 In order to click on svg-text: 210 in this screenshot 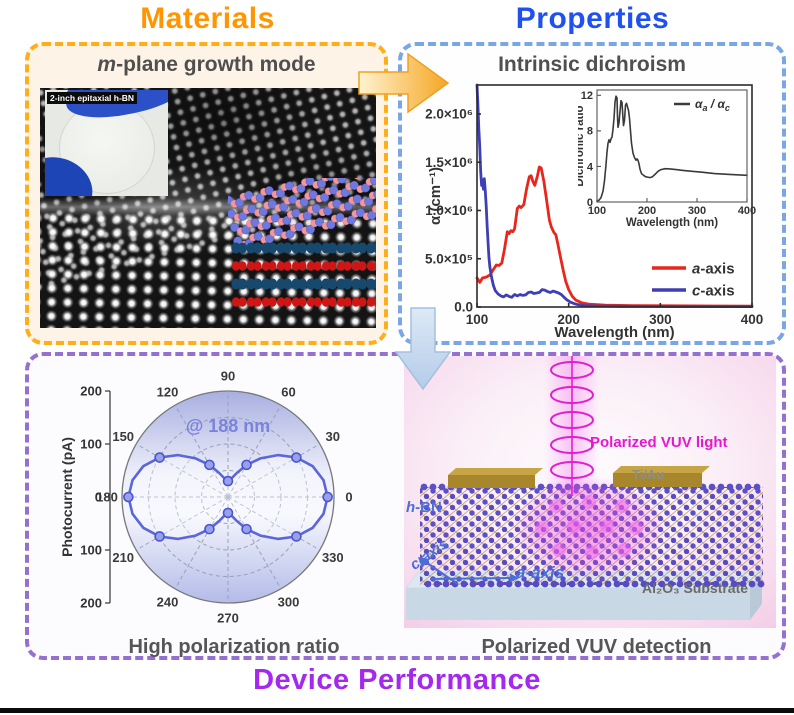, I will do `click(123, 557)`.